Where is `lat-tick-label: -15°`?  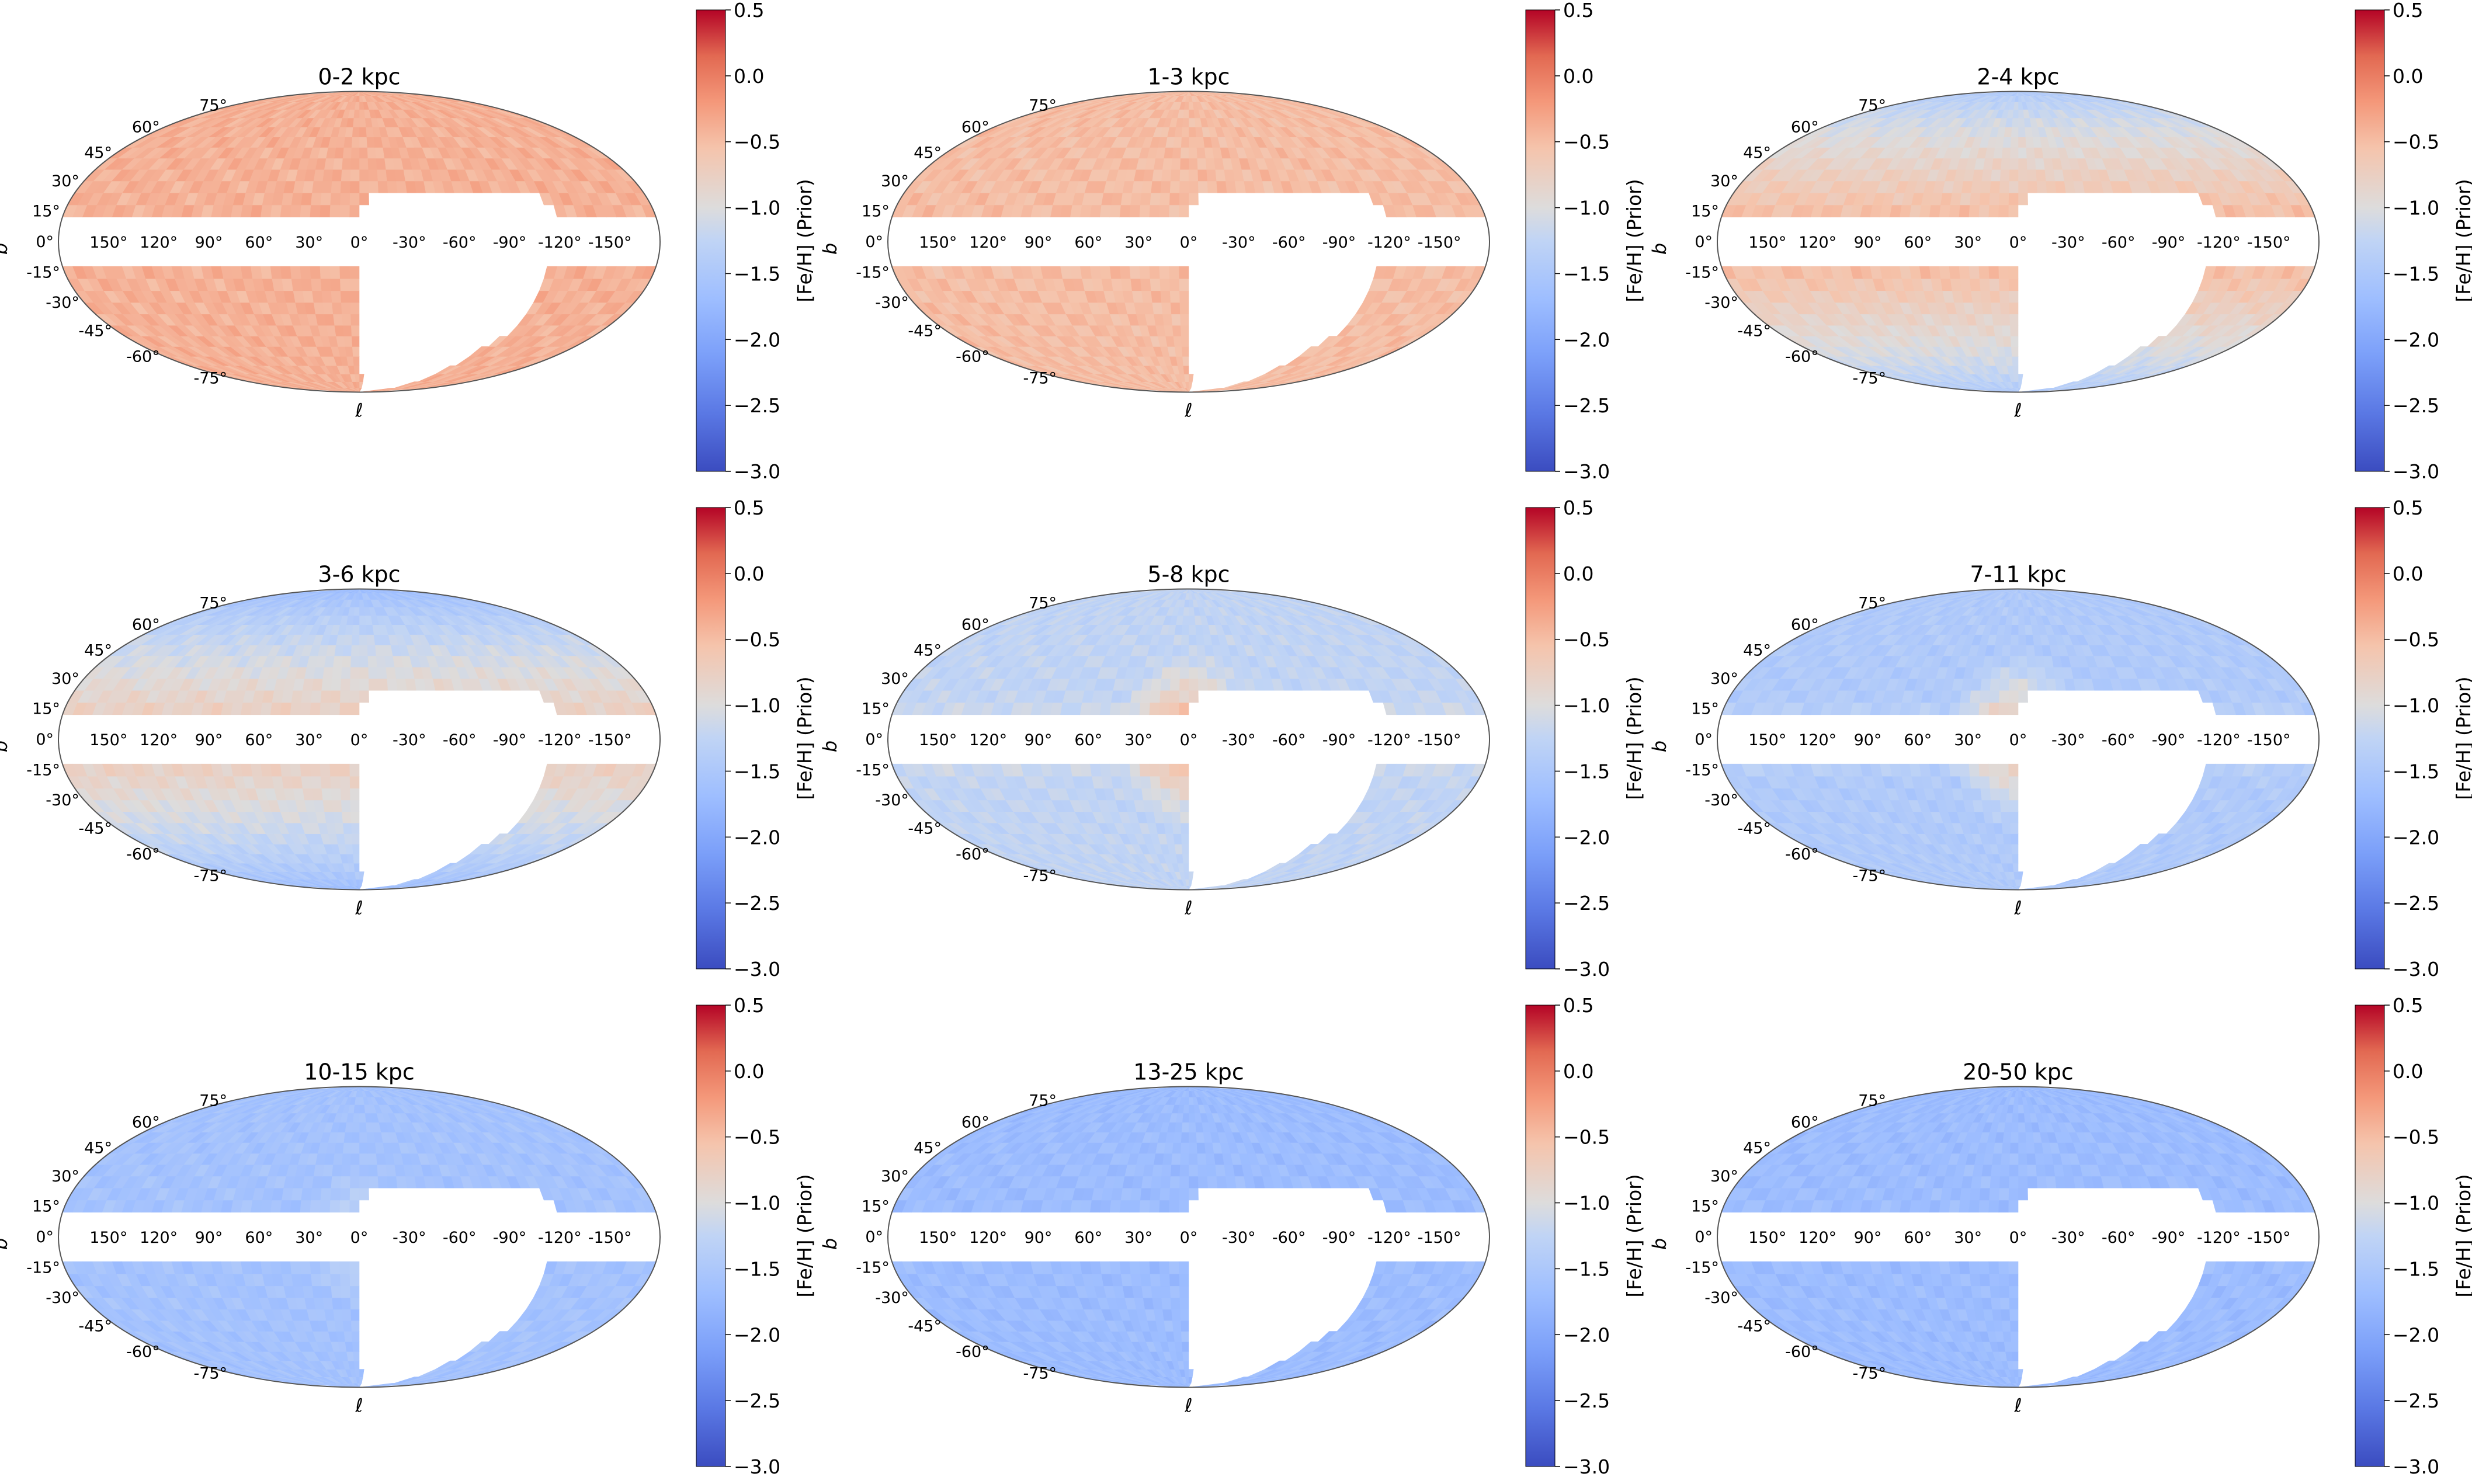
lat-tick-label: -15° is located at coordinates (1702, 273).